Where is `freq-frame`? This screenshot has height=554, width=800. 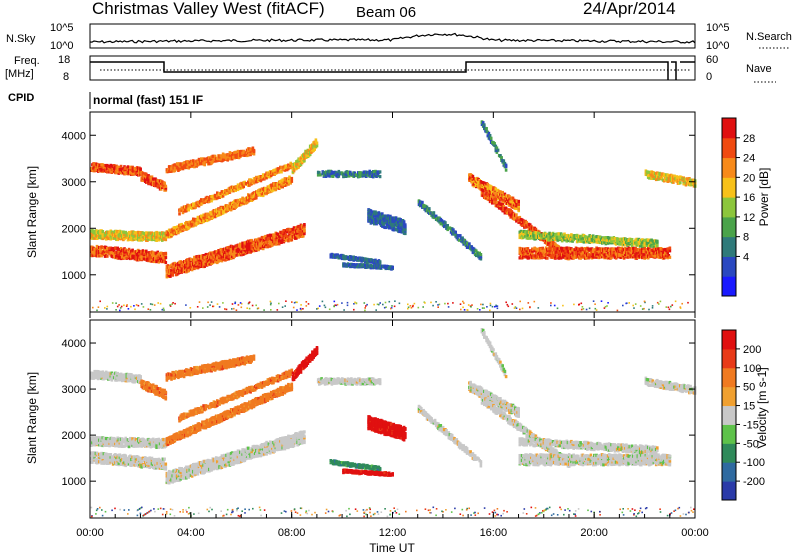 freq-frame is located at coordinates (392, 68).